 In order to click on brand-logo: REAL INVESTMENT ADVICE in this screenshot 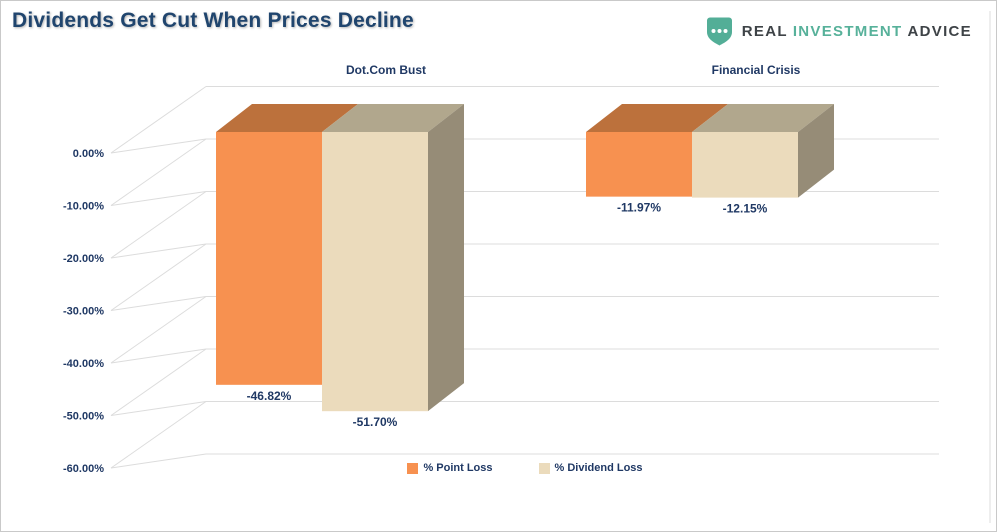, I will do `click(839, 31)`.